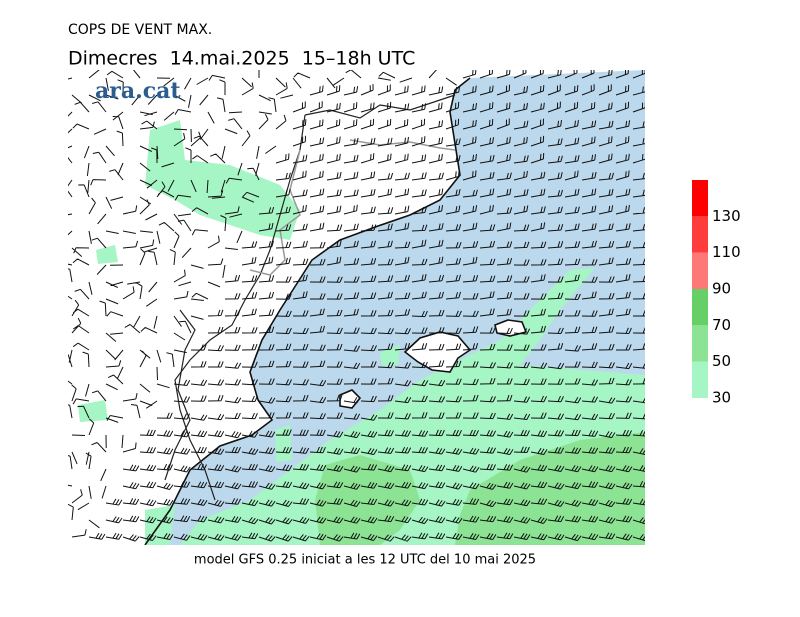  Describe the element at coordinates (138, 91) in the screenshot. I see `logo: ara.cat` at that location.